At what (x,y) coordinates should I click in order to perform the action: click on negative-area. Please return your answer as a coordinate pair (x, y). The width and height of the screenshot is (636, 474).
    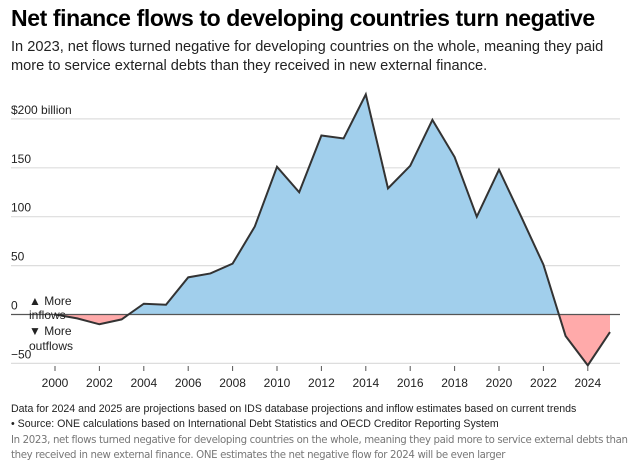
    Looking at the image, I should click on (584, 340).